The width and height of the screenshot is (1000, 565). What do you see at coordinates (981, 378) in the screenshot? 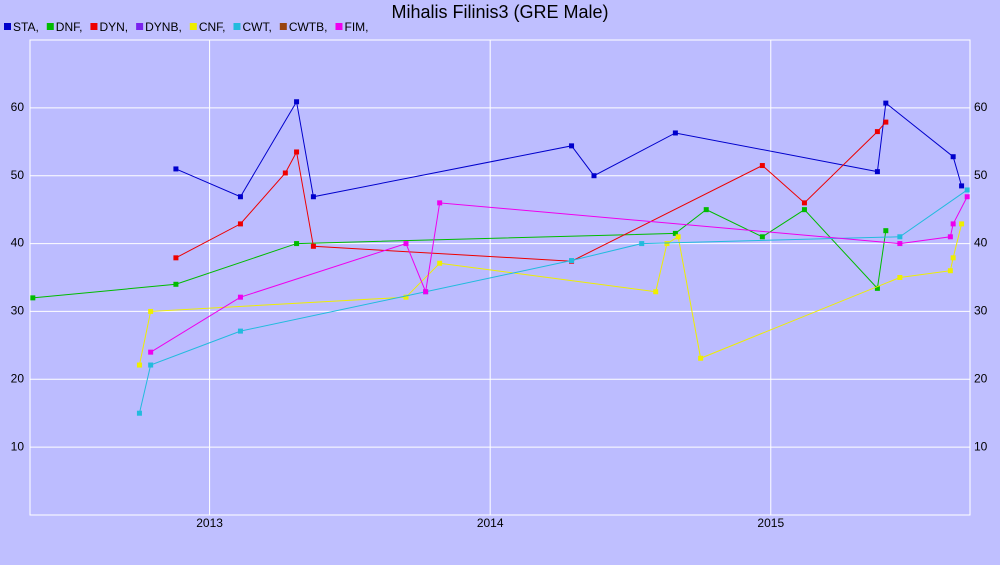
I see `y2-tick-label: 20` at bounding box center [981, 378].